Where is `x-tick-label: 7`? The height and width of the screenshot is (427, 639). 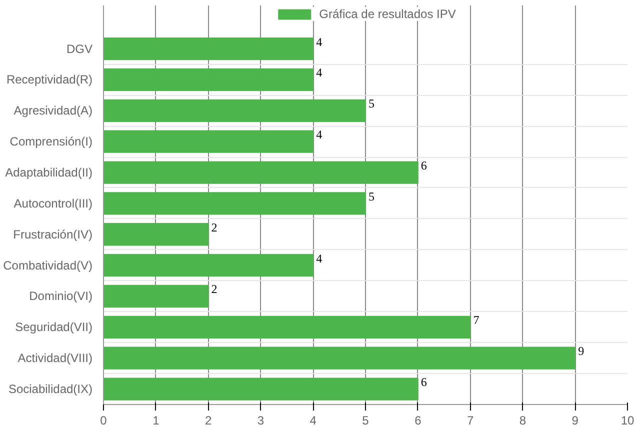
x-tick-label: 7 is located at coordinates (470, 420).